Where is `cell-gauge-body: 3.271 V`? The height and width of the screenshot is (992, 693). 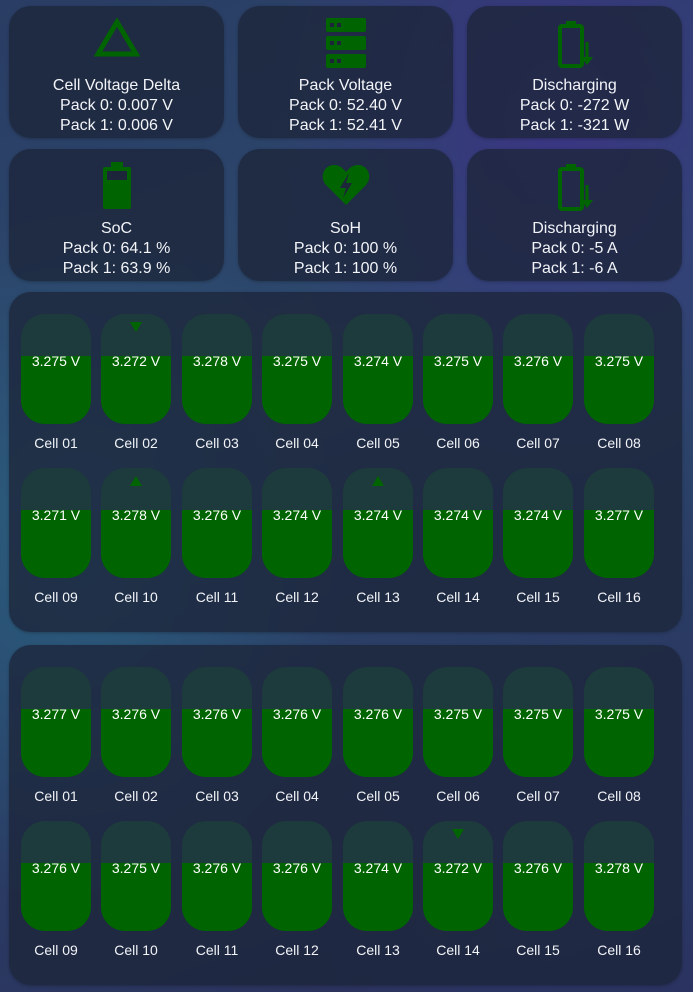 cell-gauge-body: 3.271 V is located at coordinates (56, 523).